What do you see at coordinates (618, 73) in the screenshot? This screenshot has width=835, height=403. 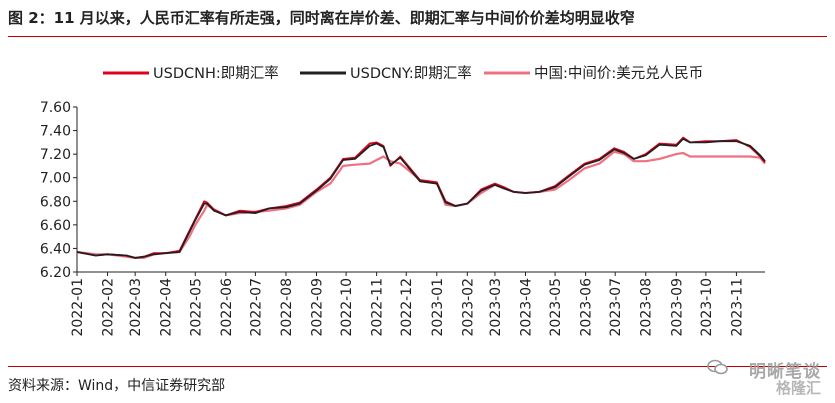 I see `legend-label-3: 中国:中间价:美元兑人民币` at bounding box center [618, 73].